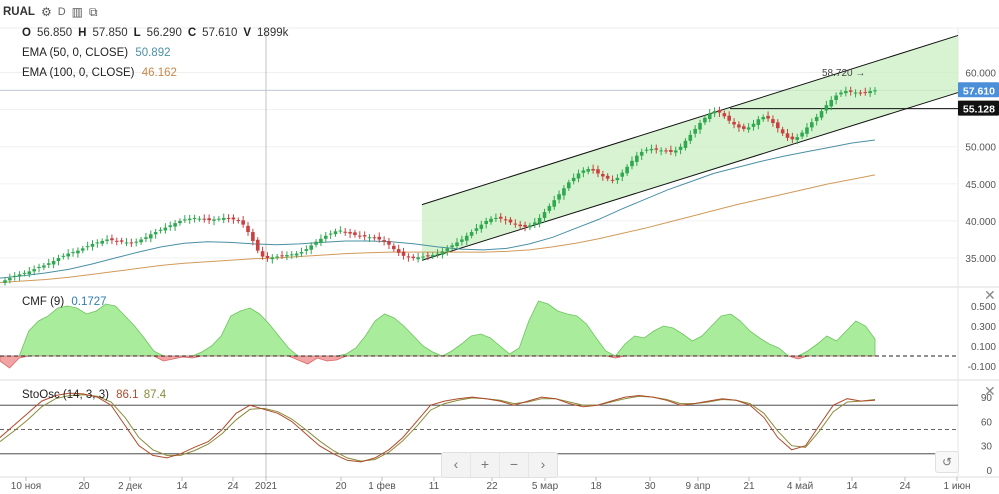  I want to click on cmf-positive-area, so click(438, 328).